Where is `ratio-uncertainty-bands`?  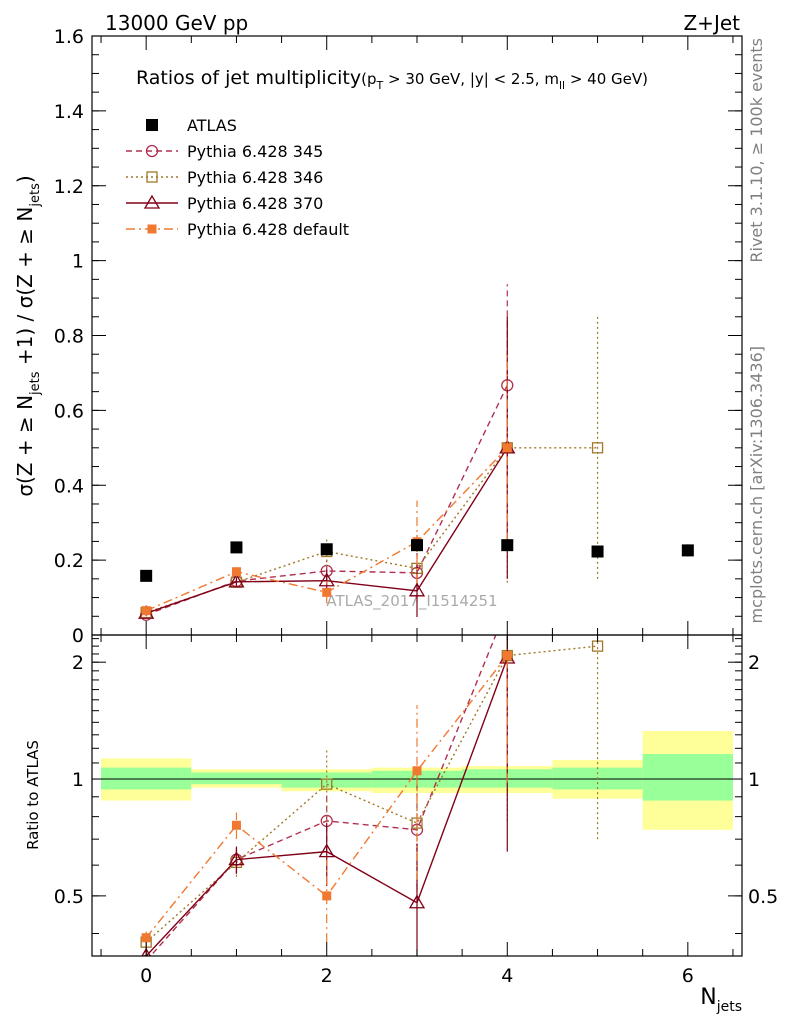 ratio-uncertainty-bands is located at coordinates (417, 780).